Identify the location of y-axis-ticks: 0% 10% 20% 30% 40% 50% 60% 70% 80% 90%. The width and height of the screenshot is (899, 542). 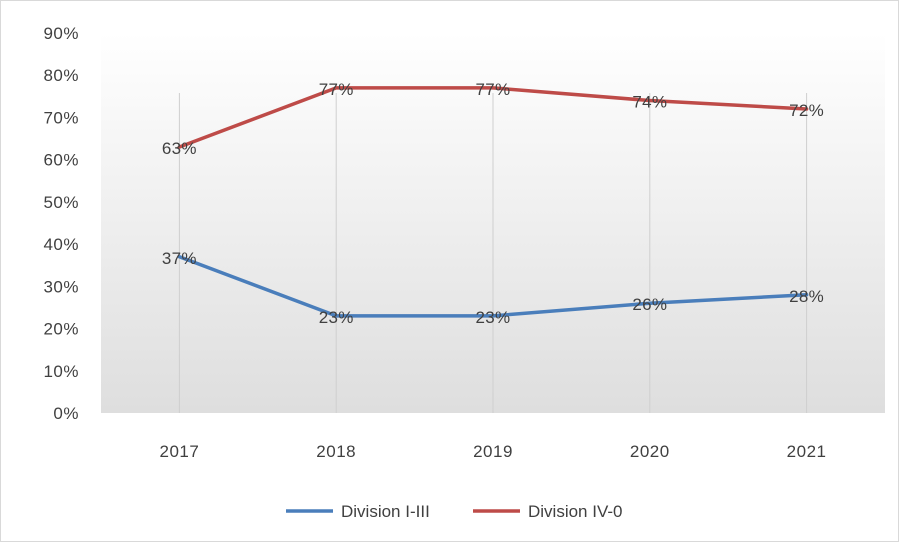
(61, 223).